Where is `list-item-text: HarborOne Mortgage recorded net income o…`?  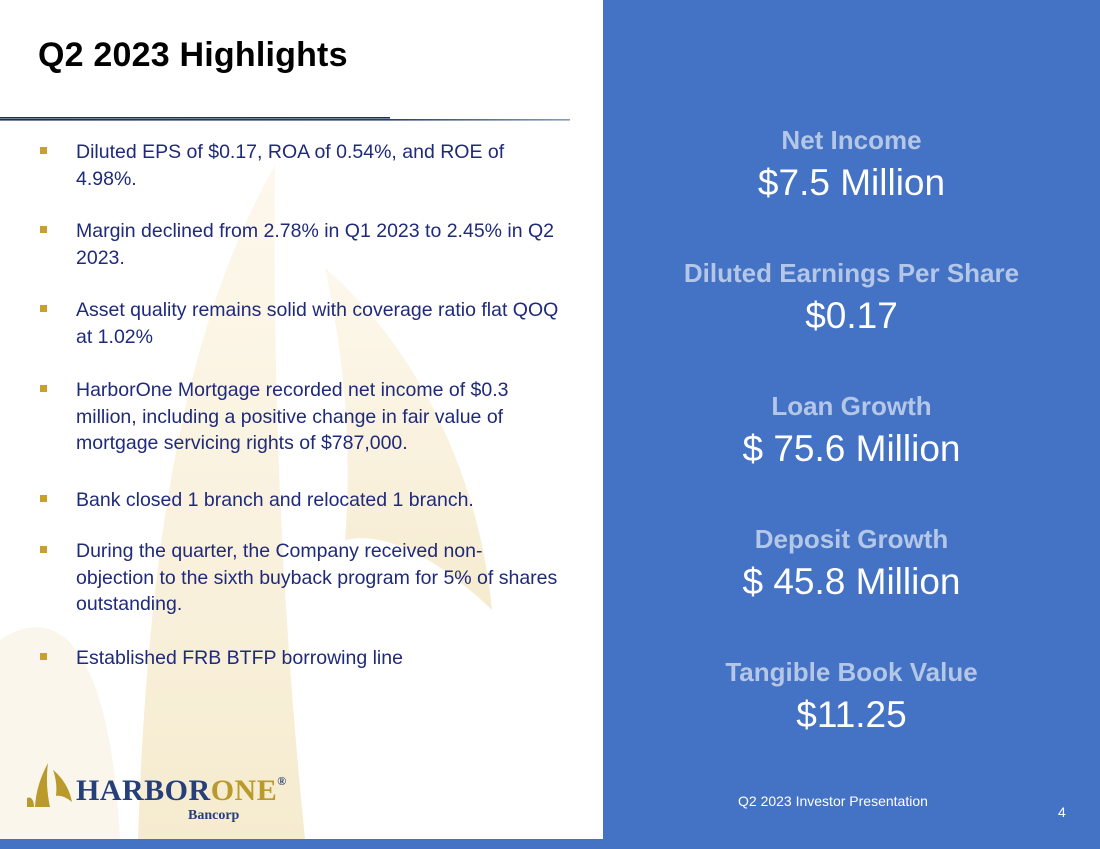
list-item-text: HarborOne Mortgage recorded net income o… is located at coordinates (292, 416).